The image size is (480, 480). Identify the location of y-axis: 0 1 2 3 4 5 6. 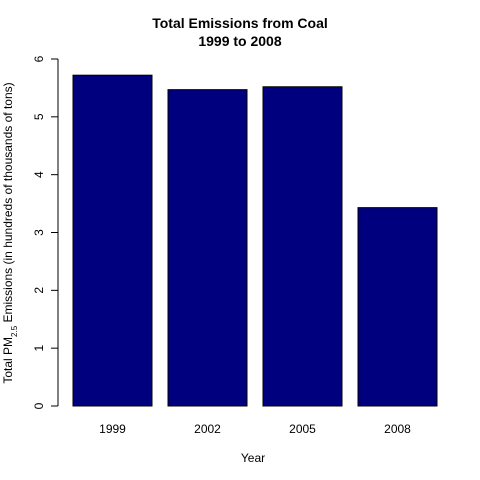
(45, 232).